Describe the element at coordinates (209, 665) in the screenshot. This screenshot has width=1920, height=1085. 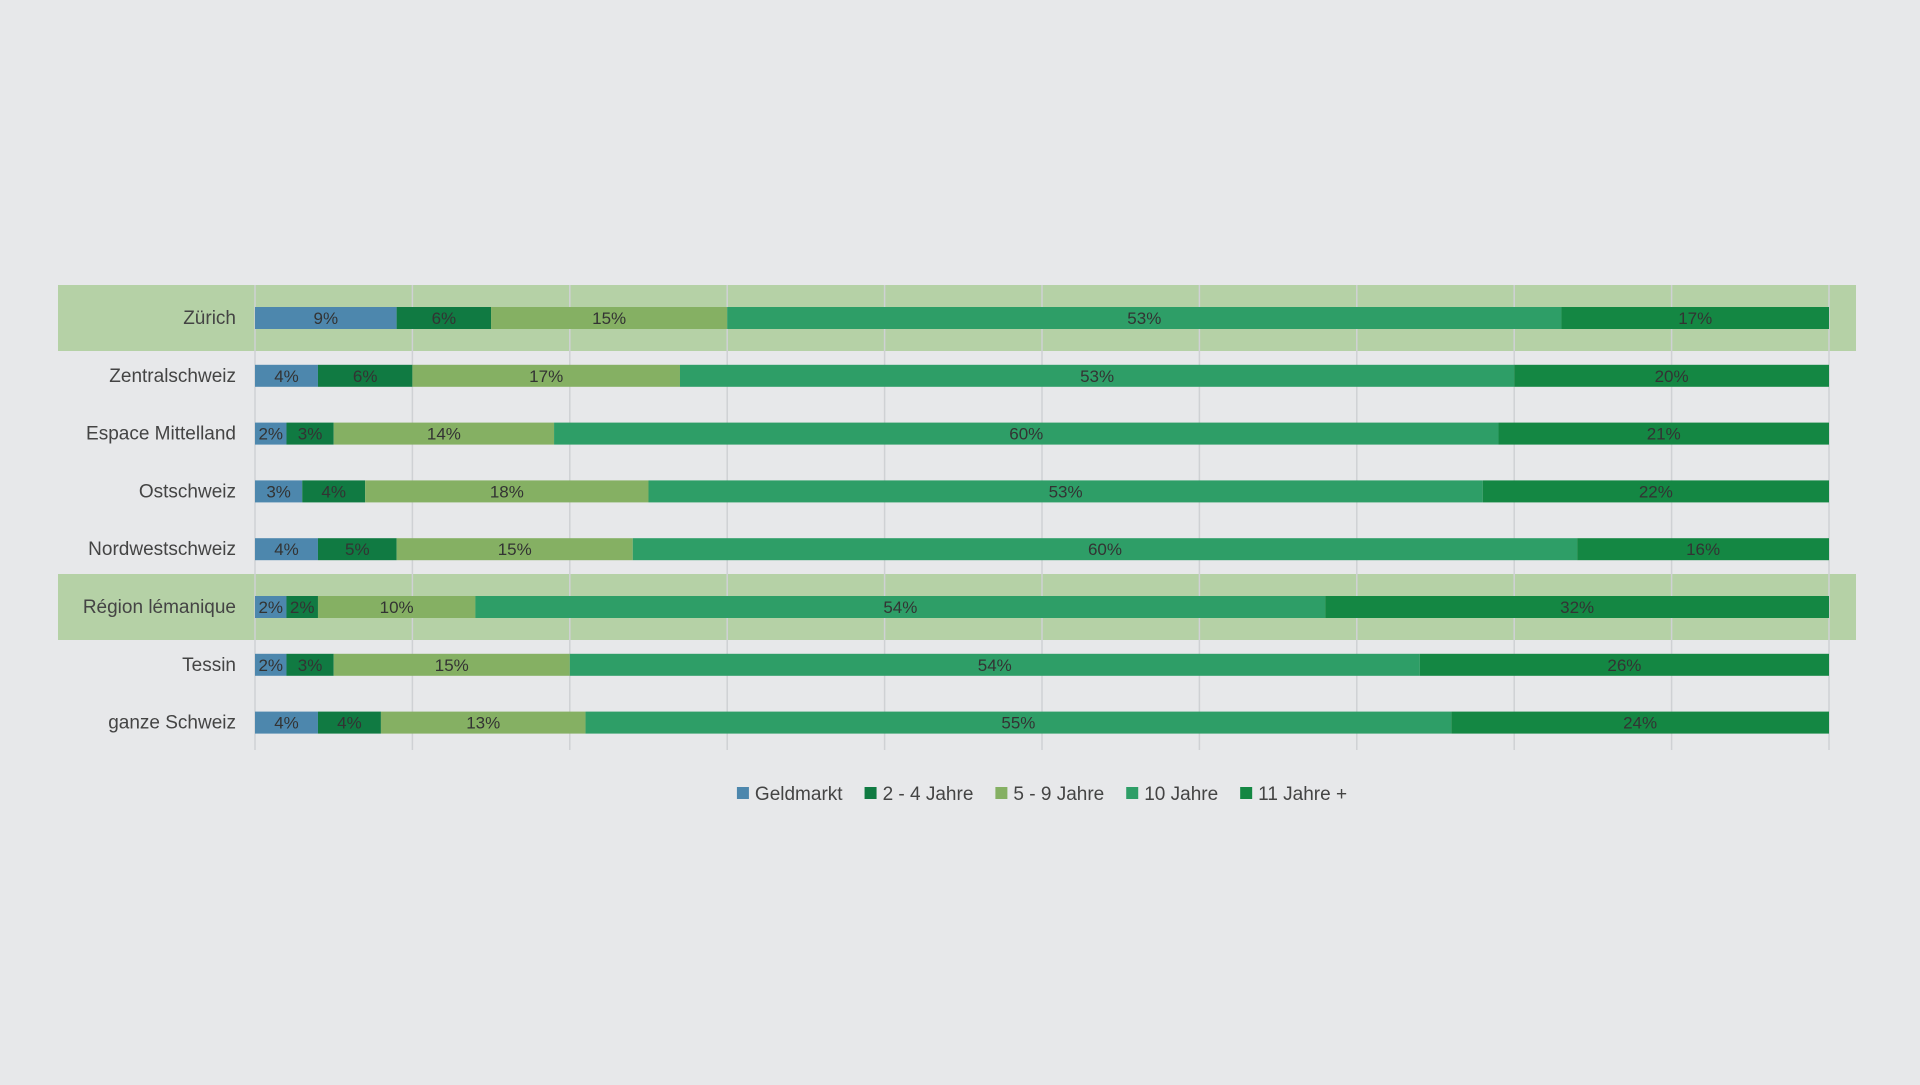
I see `category-label-tessin: Tessin` at that location.